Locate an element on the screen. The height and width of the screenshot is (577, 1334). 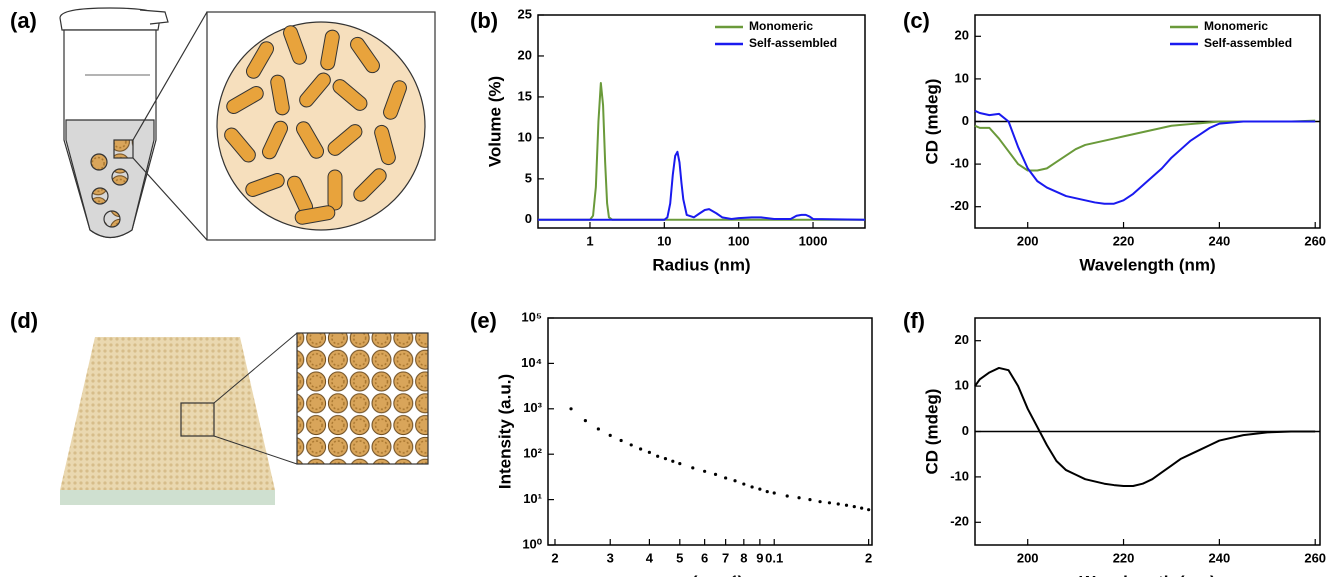
tube-illustration is located at coordinates (247, 124).